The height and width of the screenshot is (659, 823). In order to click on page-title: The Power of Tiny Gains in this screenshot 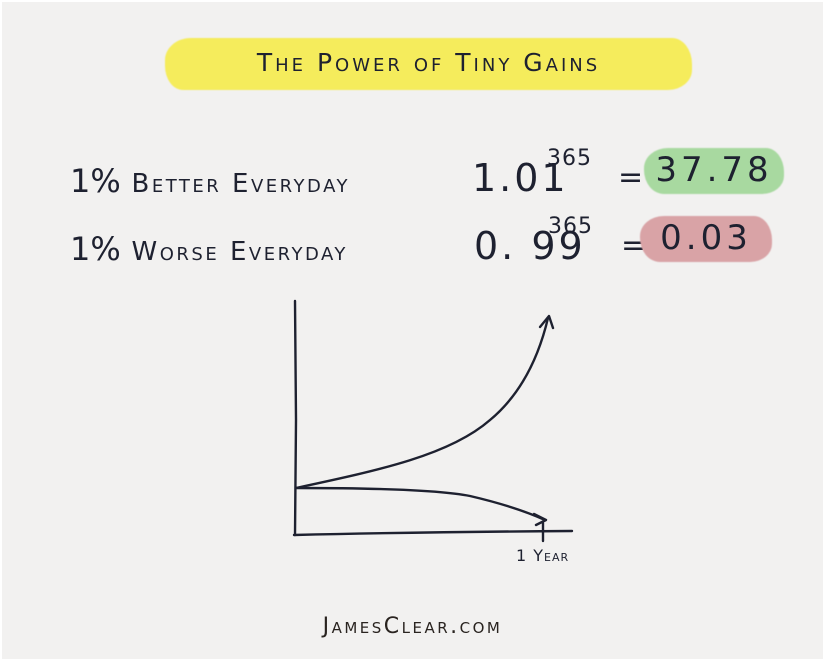, I will do `click(428, 62)`.